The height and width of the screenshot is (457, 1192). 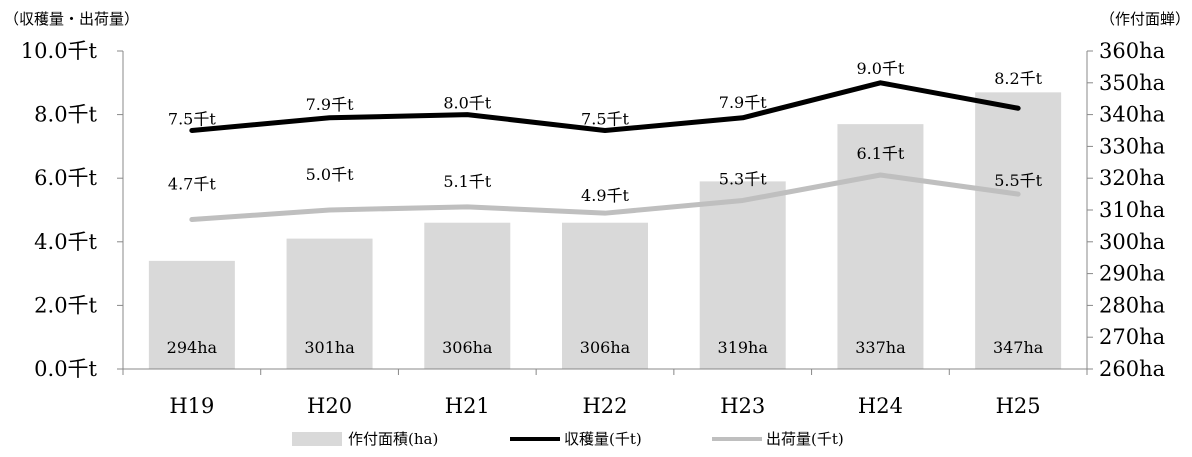 I want to click on series-label-1-H19: 4.7千t, so click(x=192, y=184).